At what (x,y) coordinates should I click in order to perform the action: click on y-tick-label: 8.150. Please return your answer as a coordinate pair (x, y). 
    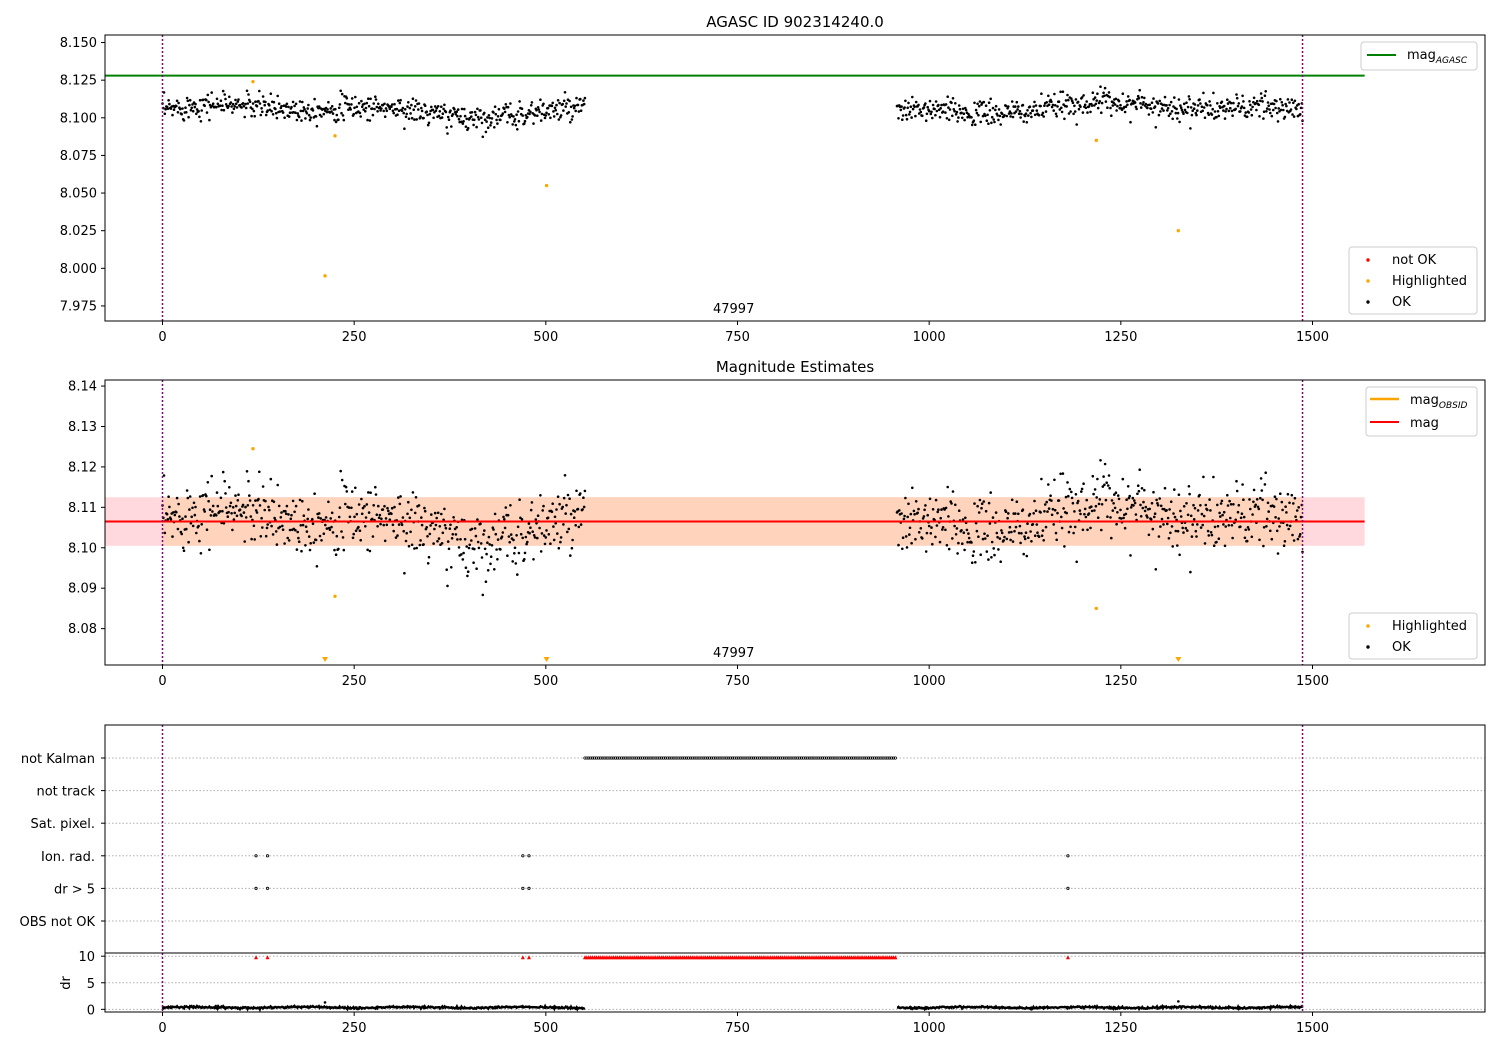
    Looking at the image, I should click on (78, 43).